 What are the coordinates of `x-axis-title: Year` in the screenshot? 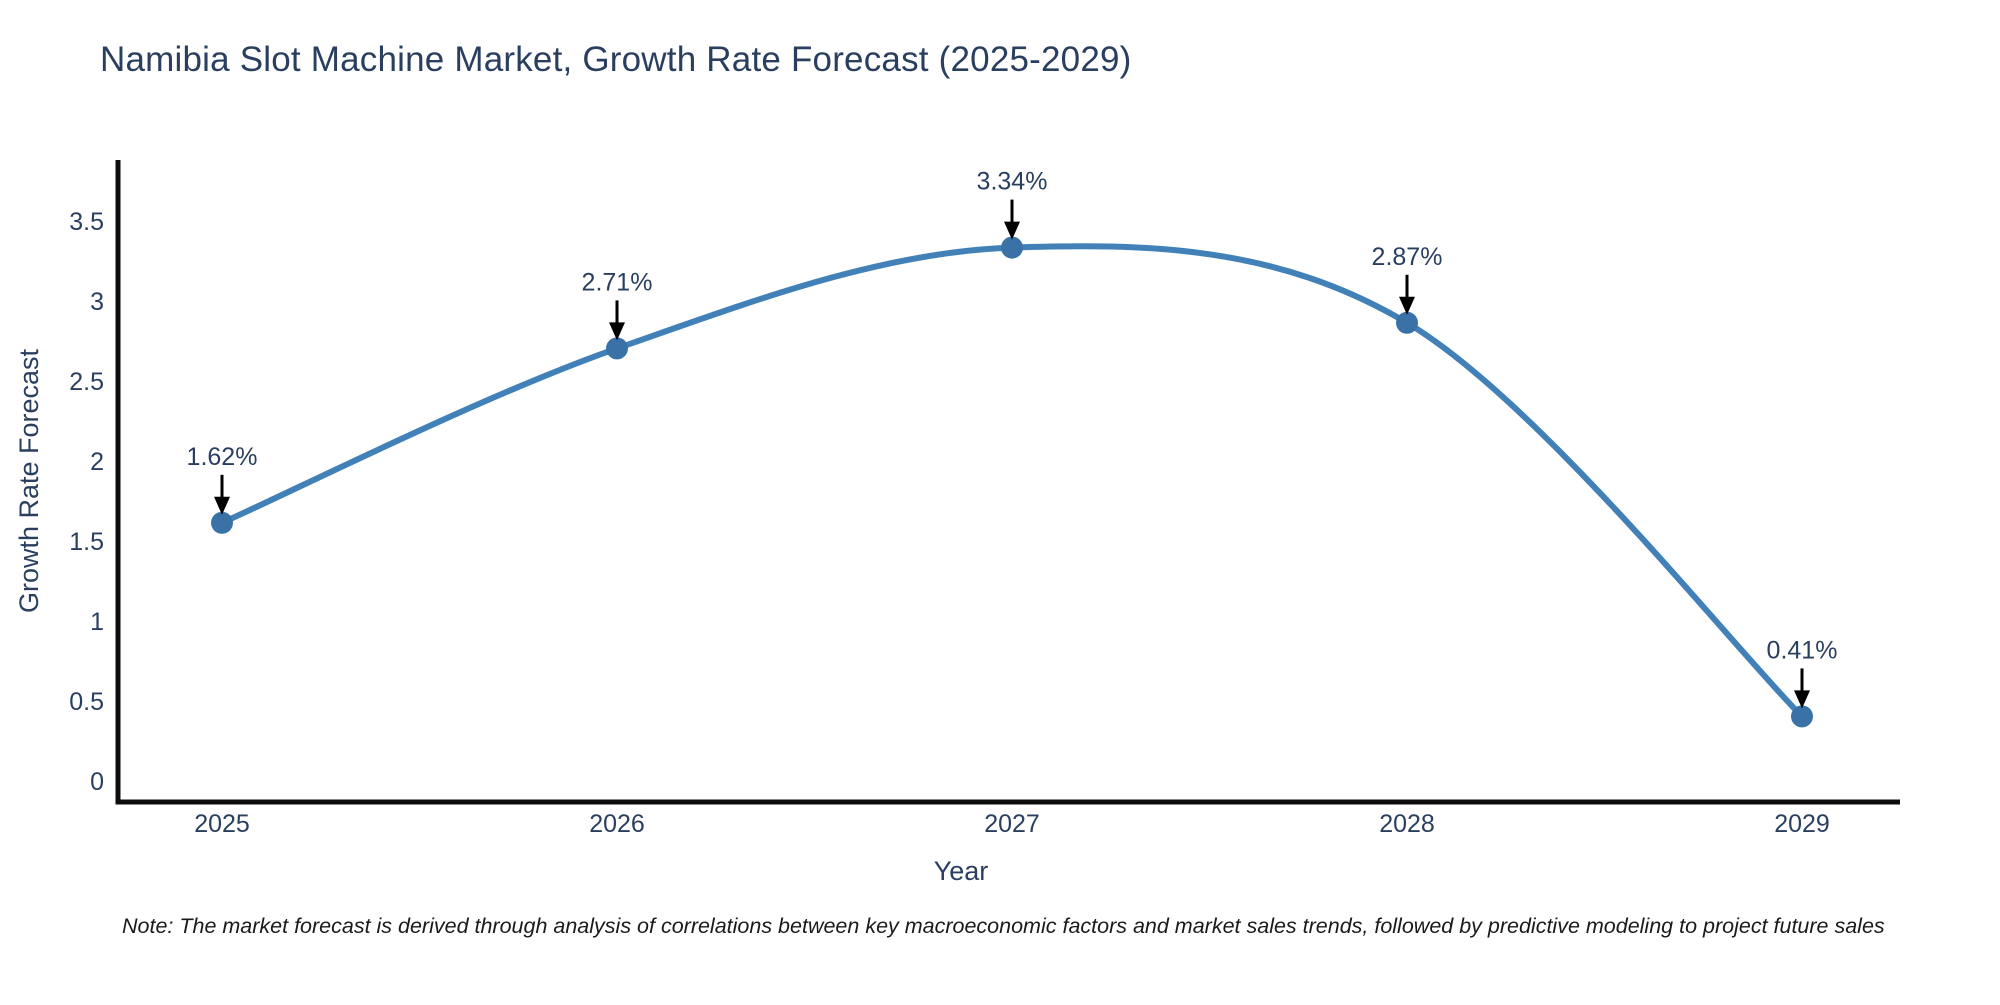 It's located at (961, 871).